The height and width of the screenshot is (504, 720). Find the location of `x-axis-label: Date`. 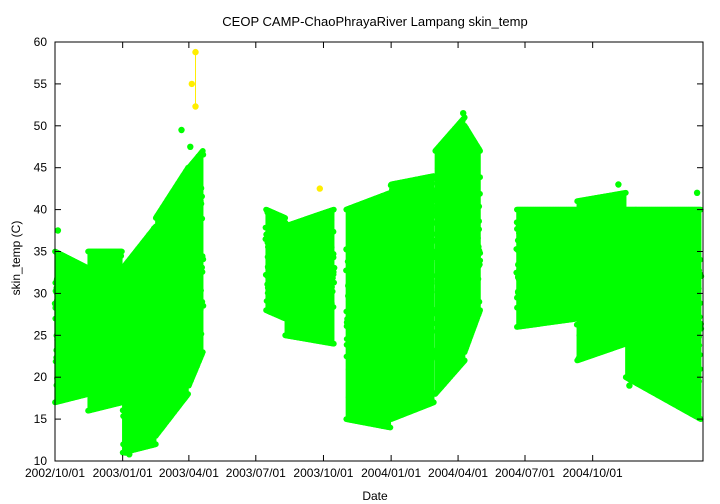

x-axis-label: Date is located at coordinates (375, 496).